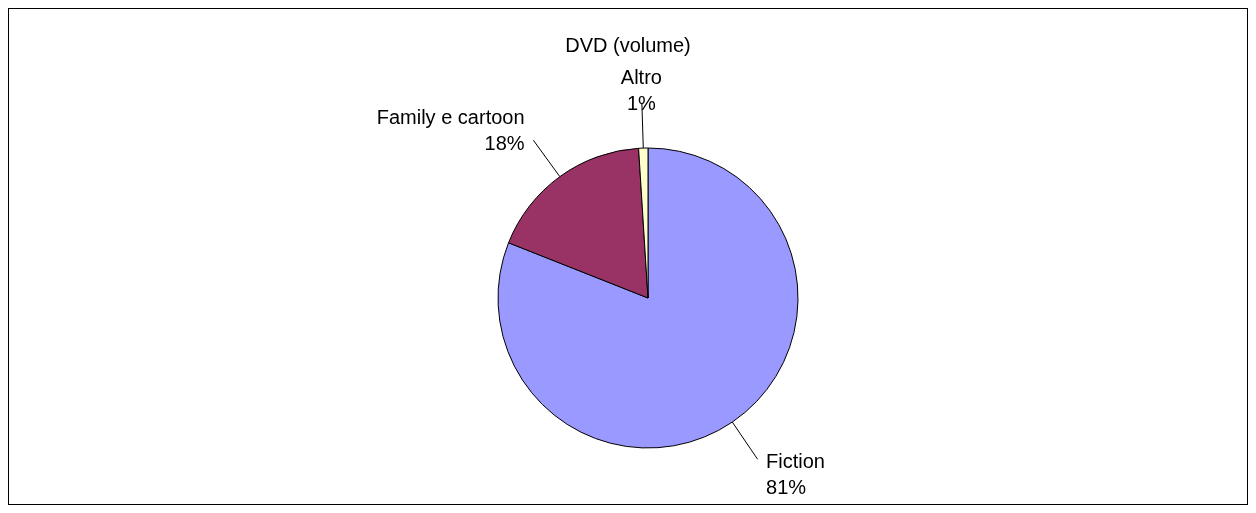 This screenshot has width=1256, height=513. I want to click on slice-label: Fiction, so click(795, 460).